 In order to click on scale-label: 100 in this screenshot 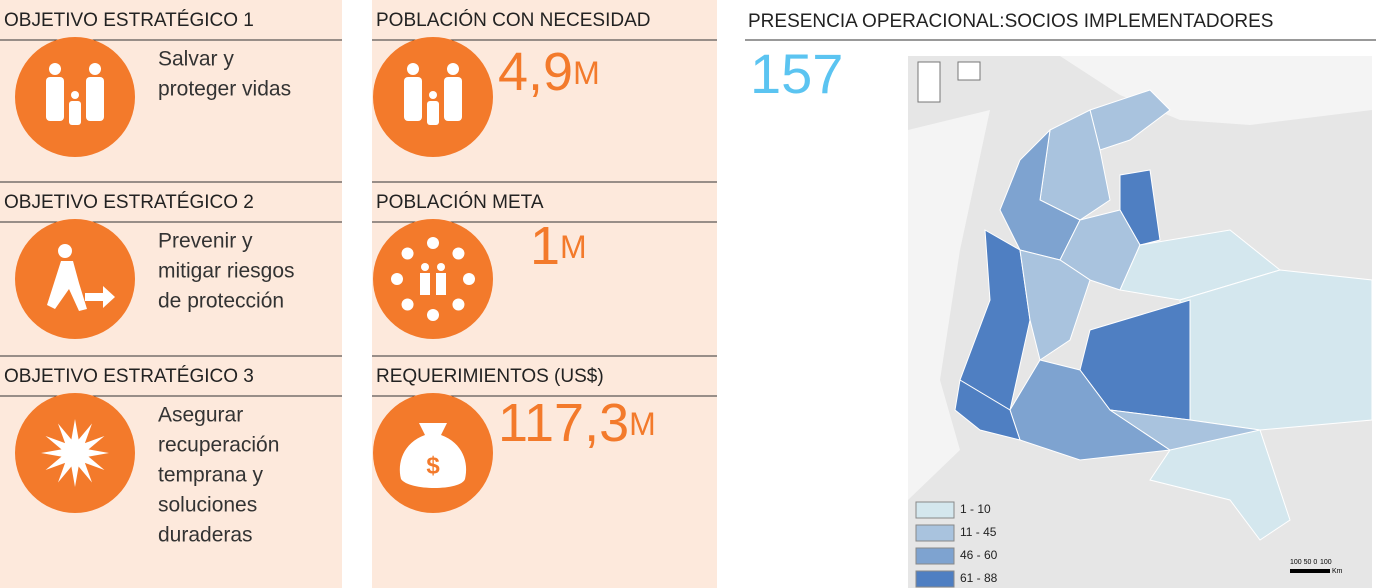, I will do `click(1326, 562)`.